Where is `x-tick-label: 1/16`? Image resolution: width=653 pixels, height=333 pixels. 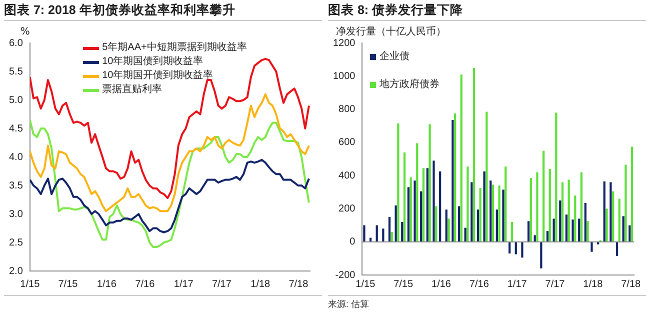
x-tick-label: 1/16 is located at coordinates (442, 284).